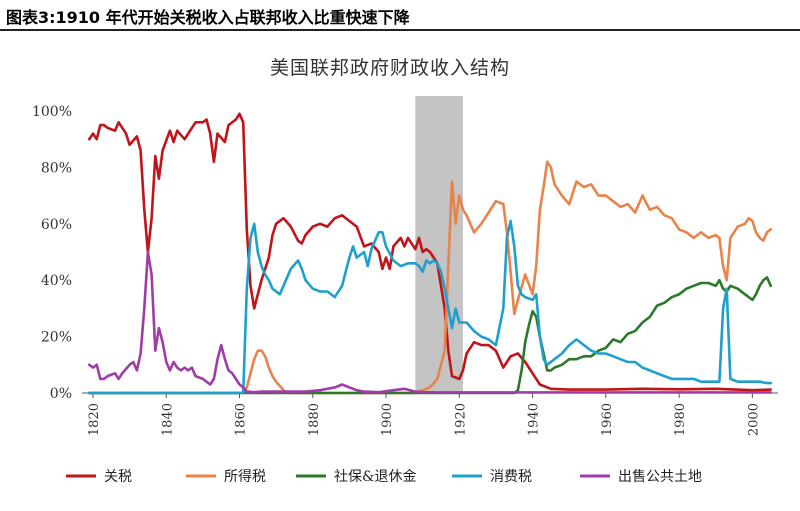 The height and width of the screenshot is (511, 800). What do you see at coordinates (61, 394) in the screenshot?
I see `y-tick-label: 0%` at bounding box center [61, 394].